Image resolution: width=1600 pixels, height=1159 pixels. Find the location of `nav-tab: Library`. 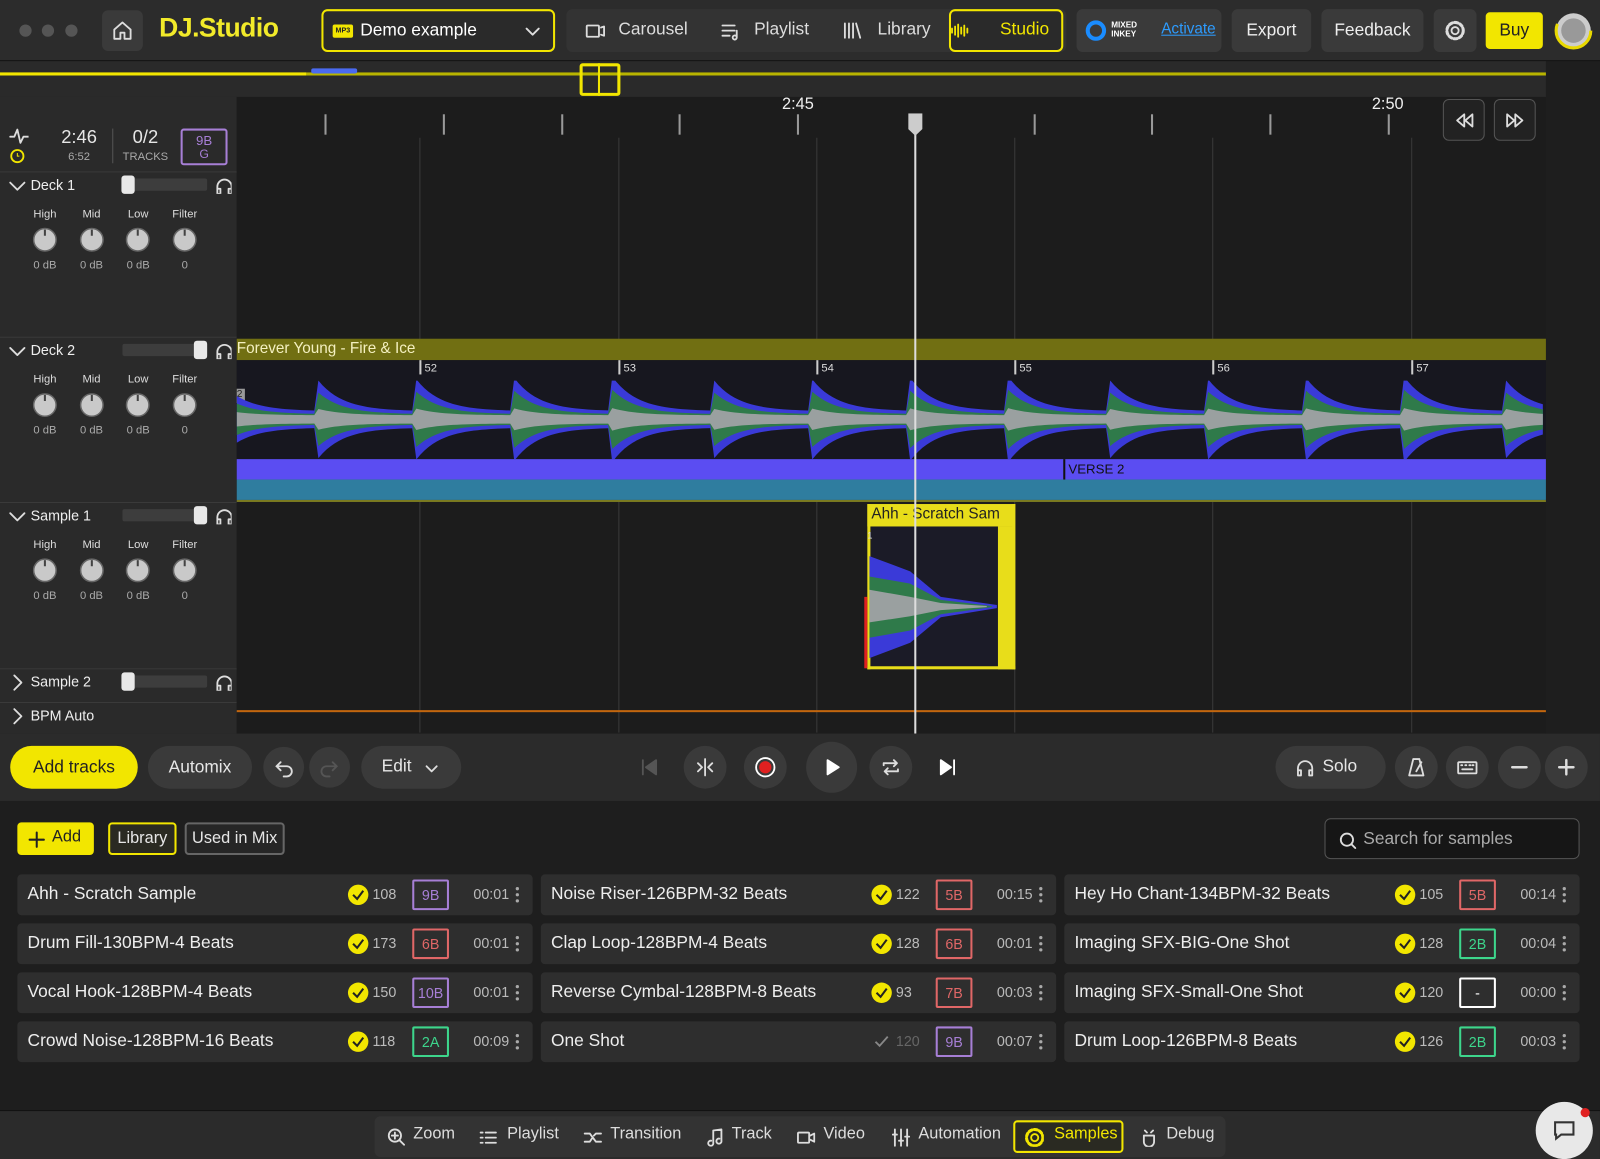

nav-tab: Library is located at coordinates (904, 29).